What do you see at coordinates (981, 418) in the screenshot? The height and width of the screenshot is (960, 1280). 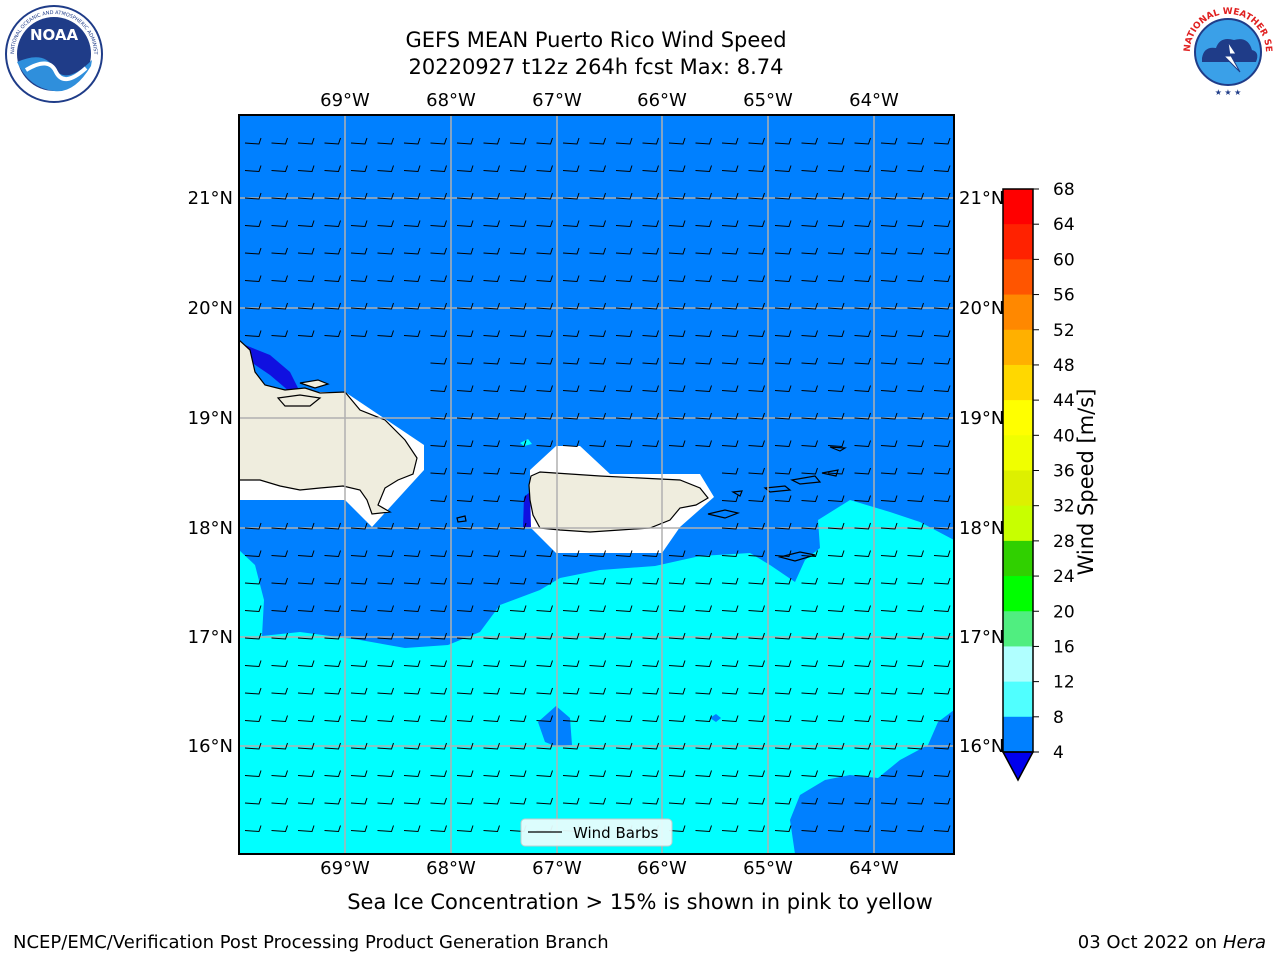 I see `lat-tick-right: 19°N` at bounding box center [981, 418].